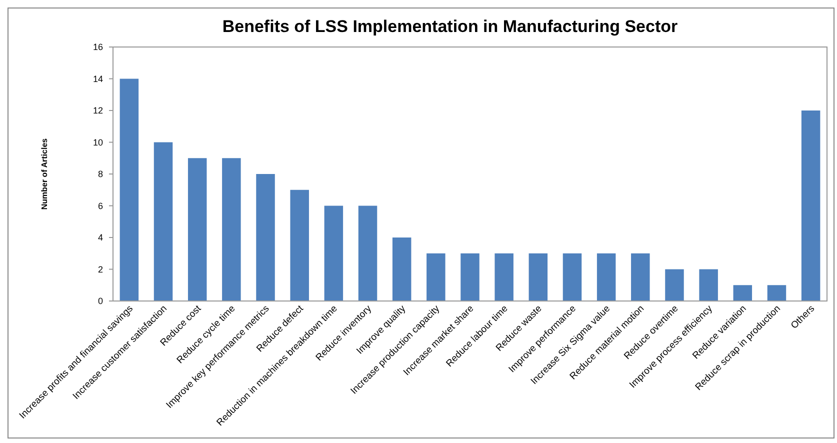 Image resolution: width=837 pixels, height=443 pixels. I want to click on chart-title: Benefits of LSS Implementation in Manufacturing Sector, so click(450, 26).